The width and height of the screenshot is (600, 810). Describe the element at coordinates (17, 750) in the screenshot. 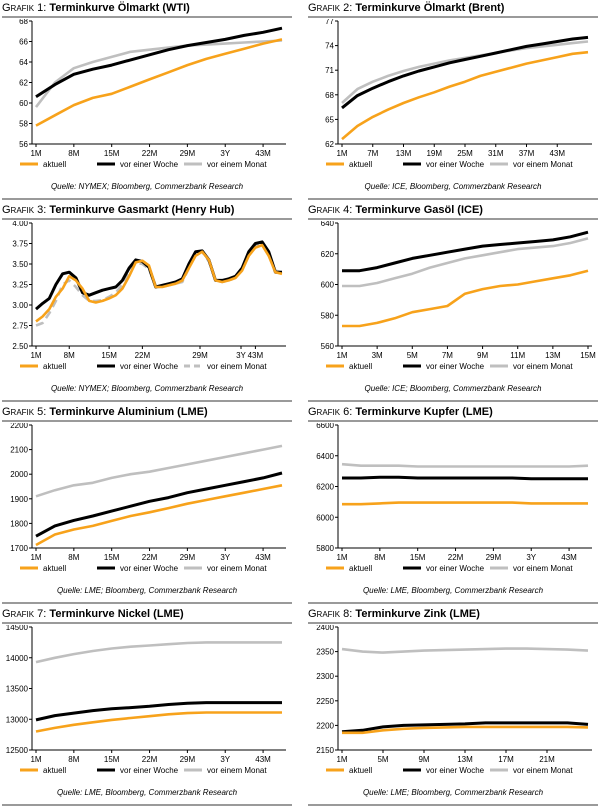

I see `y-tick-label: 12500` at that location.